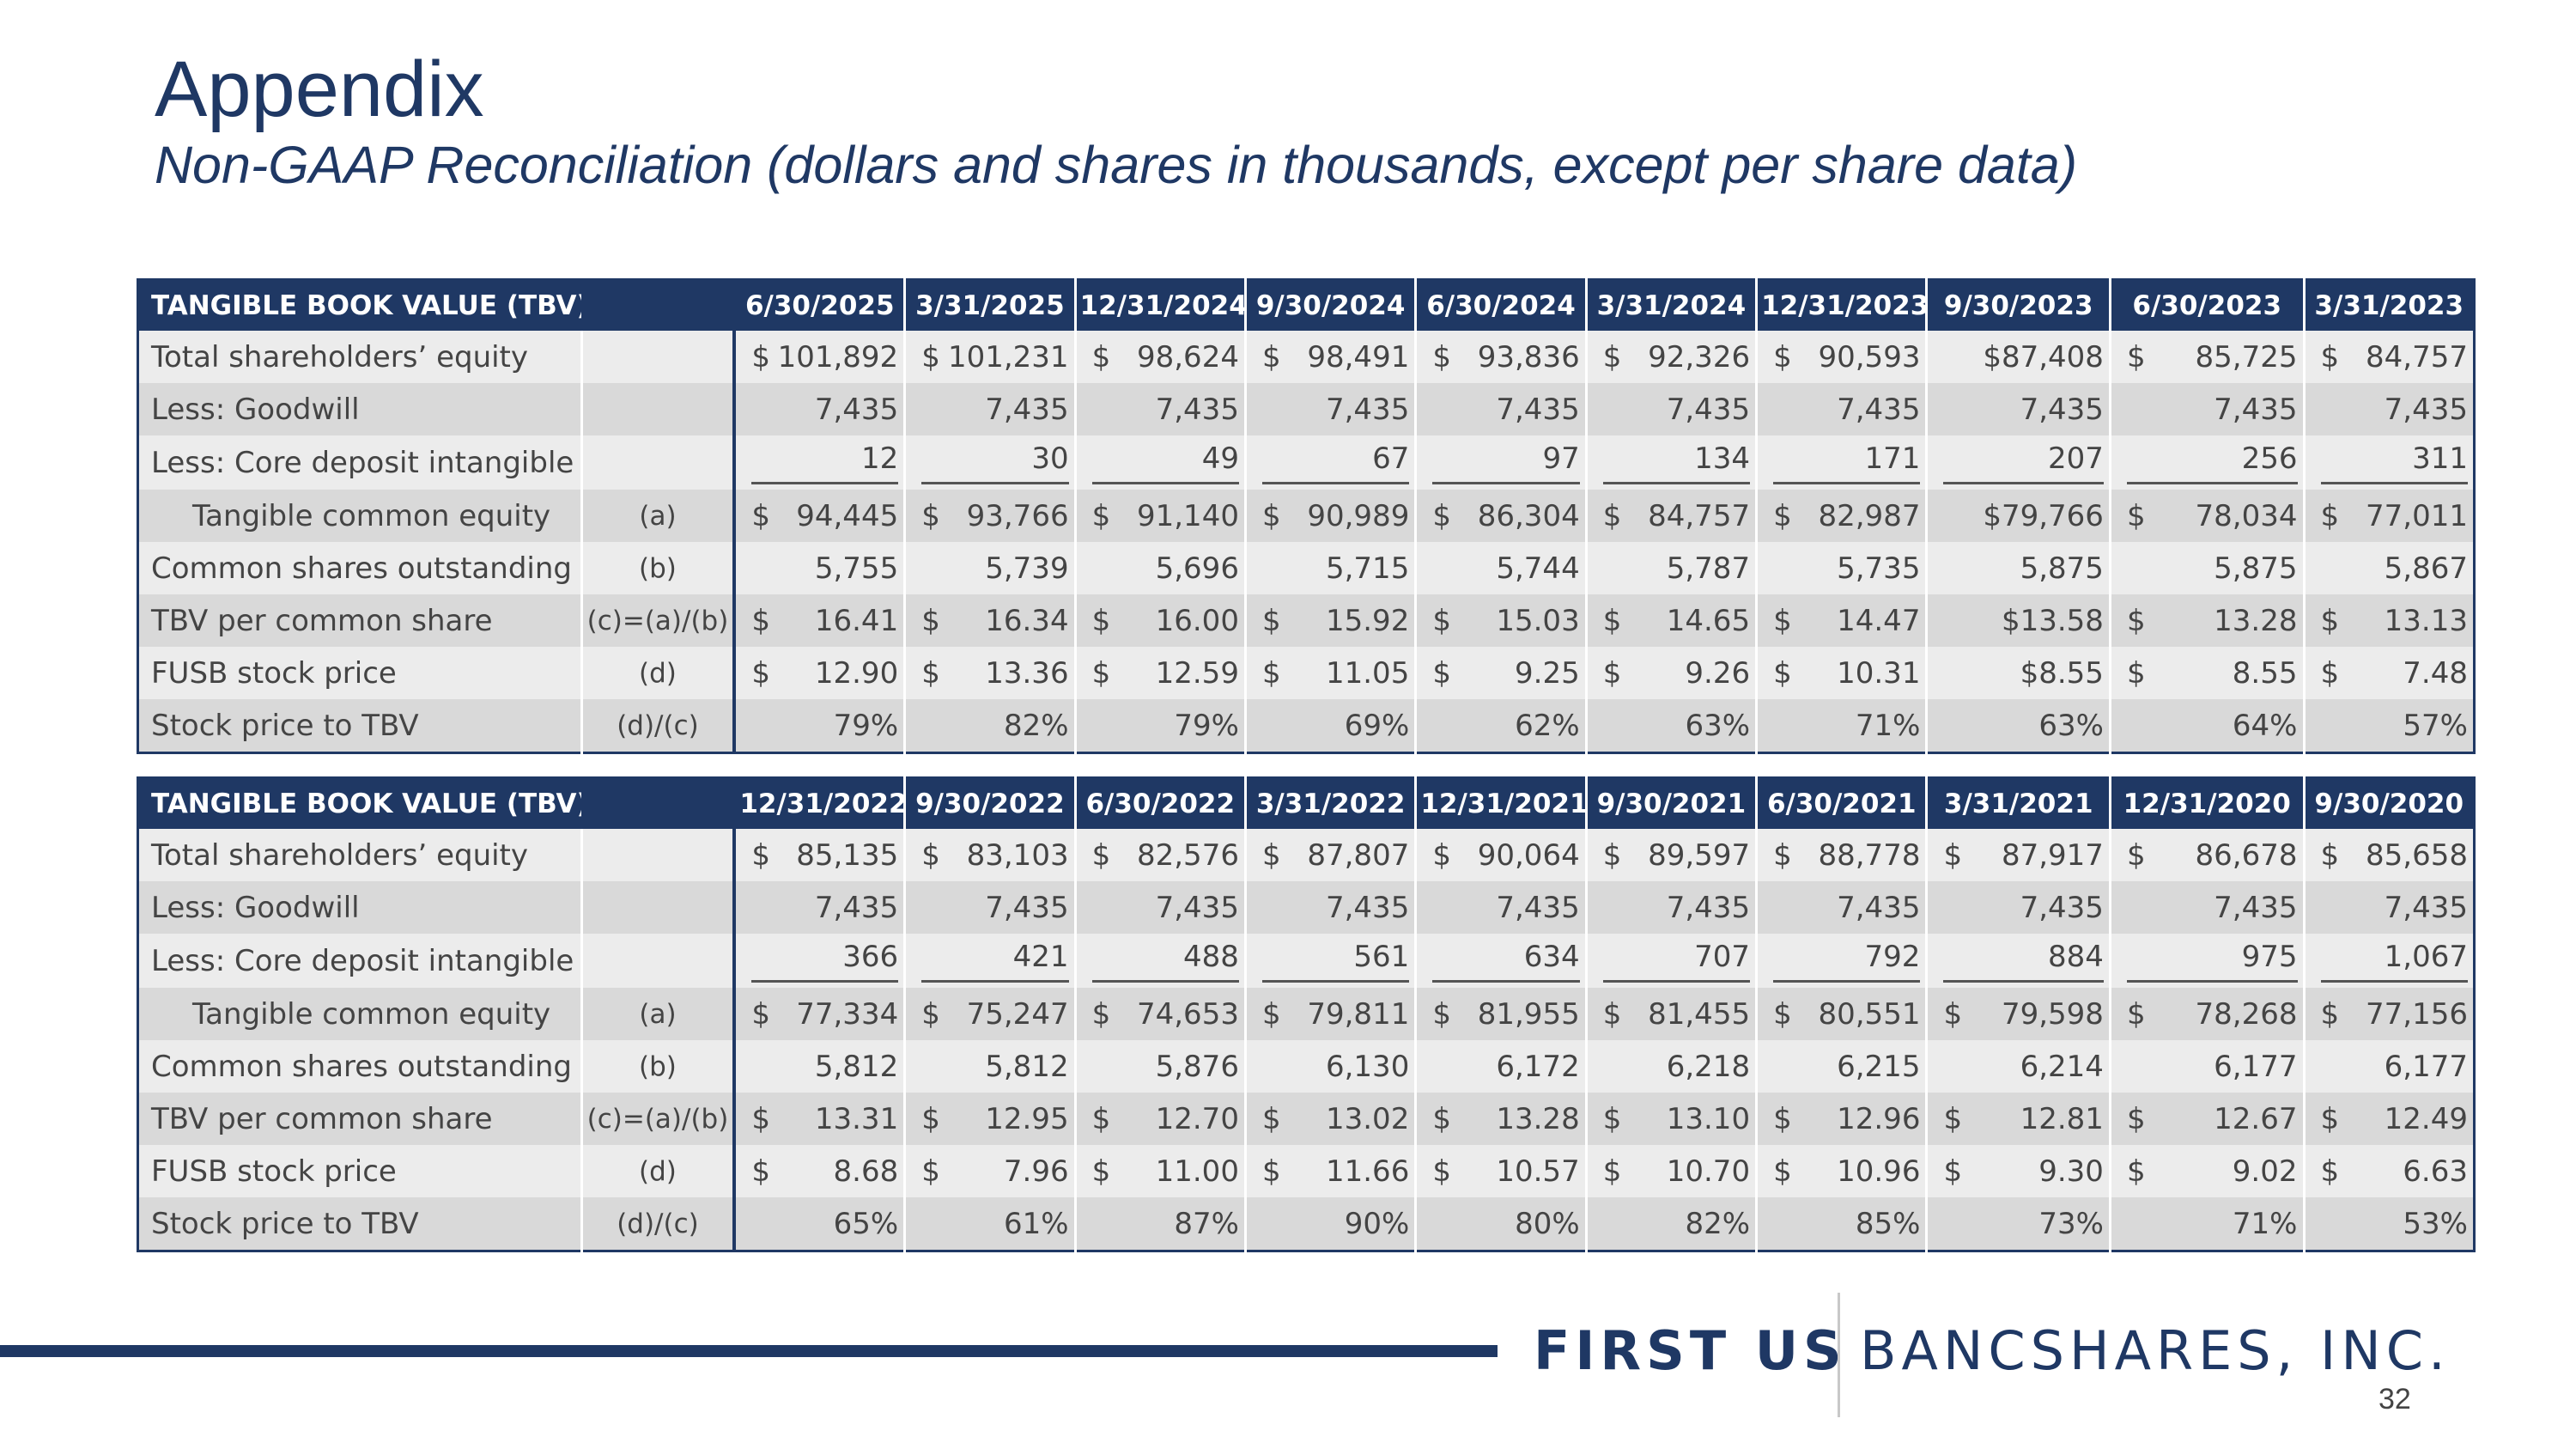 The height and width of the screenshot is (1449, 2576). I want to click on value-cell: $10.70, so click(1671, 1171).